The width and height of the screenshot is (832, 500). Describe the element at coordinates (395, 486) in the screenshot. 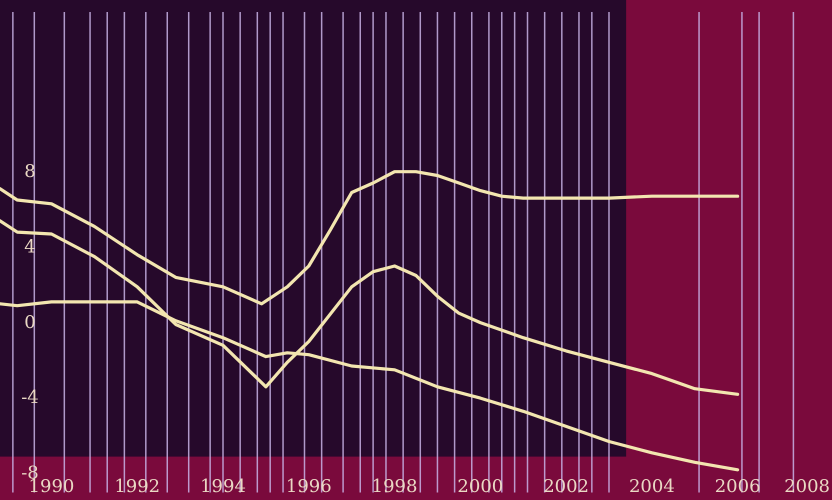

I see `x-tick-label: 1998` at that location.